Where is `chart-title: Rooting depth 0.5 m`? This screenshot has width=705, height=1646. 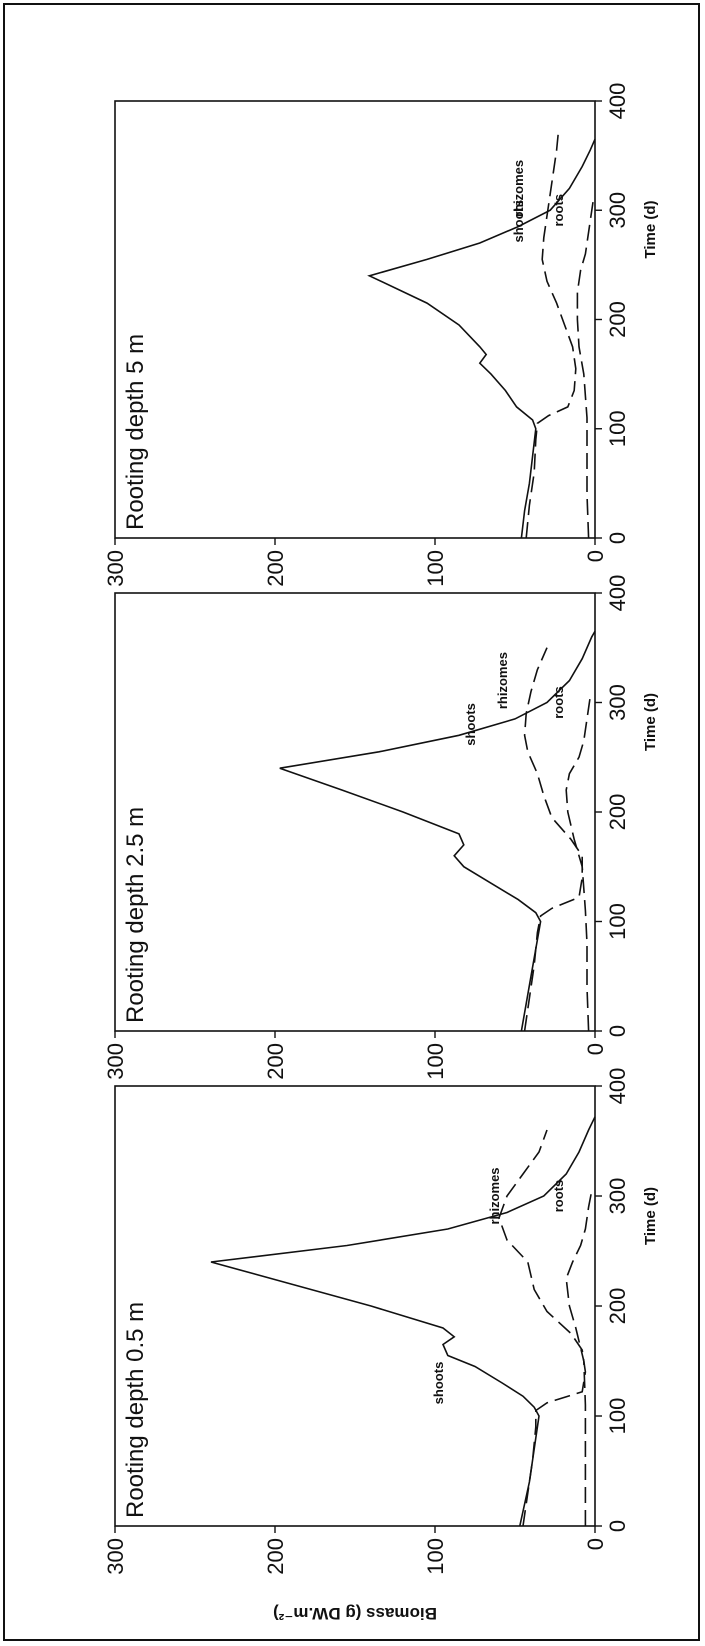
chart-title: Rooting depth 0.5 m is located at coordinates (135, 1410).